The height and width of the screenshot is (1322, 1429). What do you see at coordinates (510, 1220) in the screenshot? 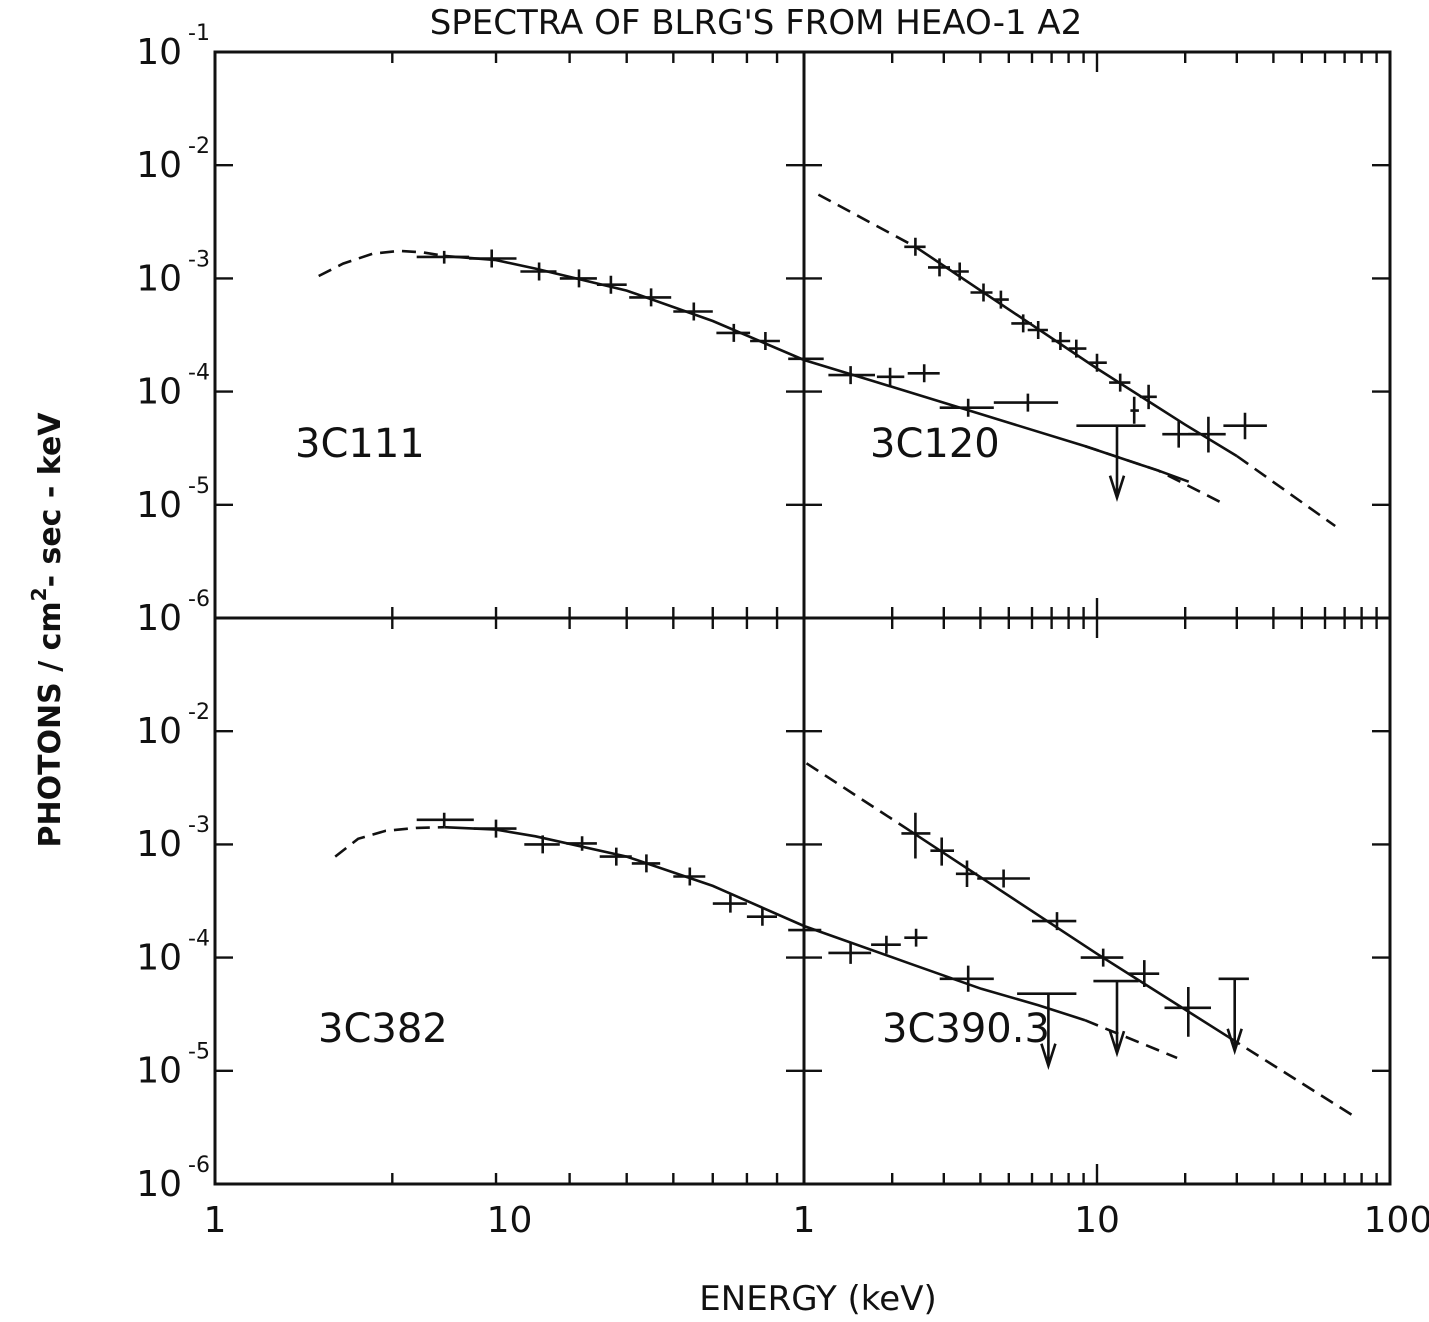
I see `x-tick-label-left-1: 10` at bounding box center [510, 1220].